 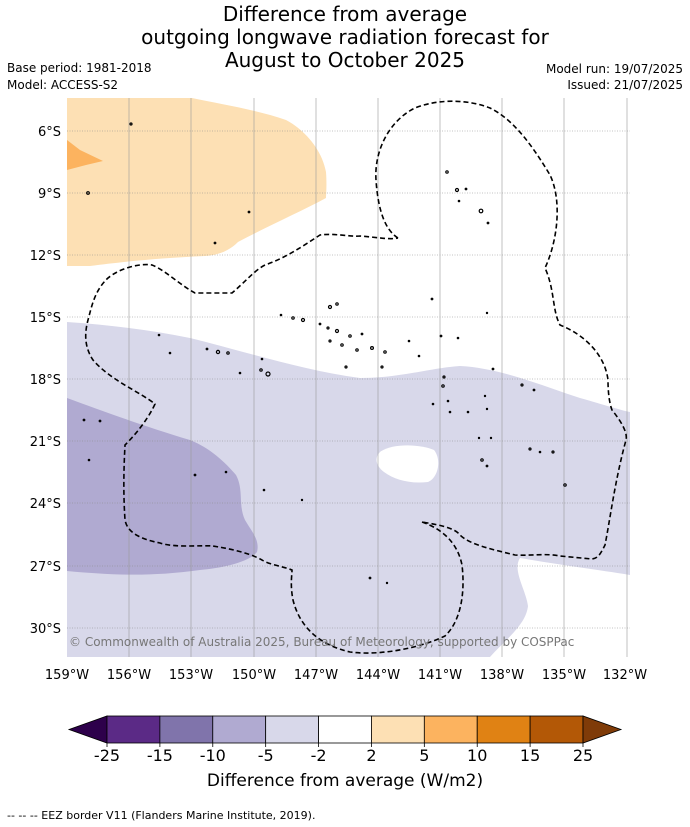 What do you see at coordinates (477, 755) in the screenshot?
I see `colorbar-tick-label: 10` at bounding box center [477, 755].